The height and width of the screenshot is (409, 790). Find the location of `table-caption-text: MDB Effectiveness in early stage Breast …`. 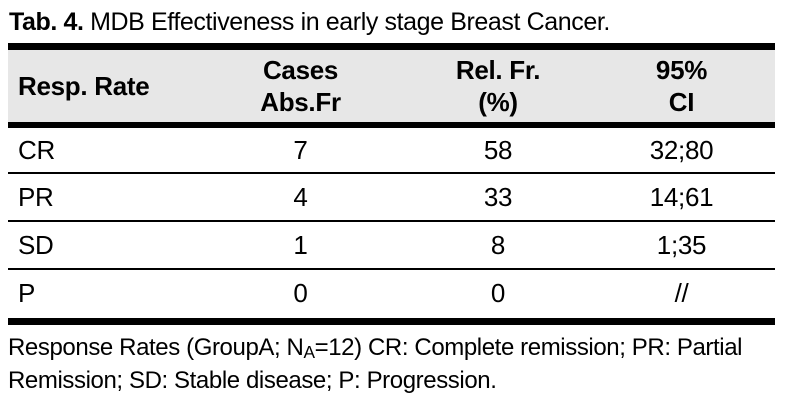

table-caption-text: MDB Effectiveness in early stage Breast … is located at coordinates (346, 22).